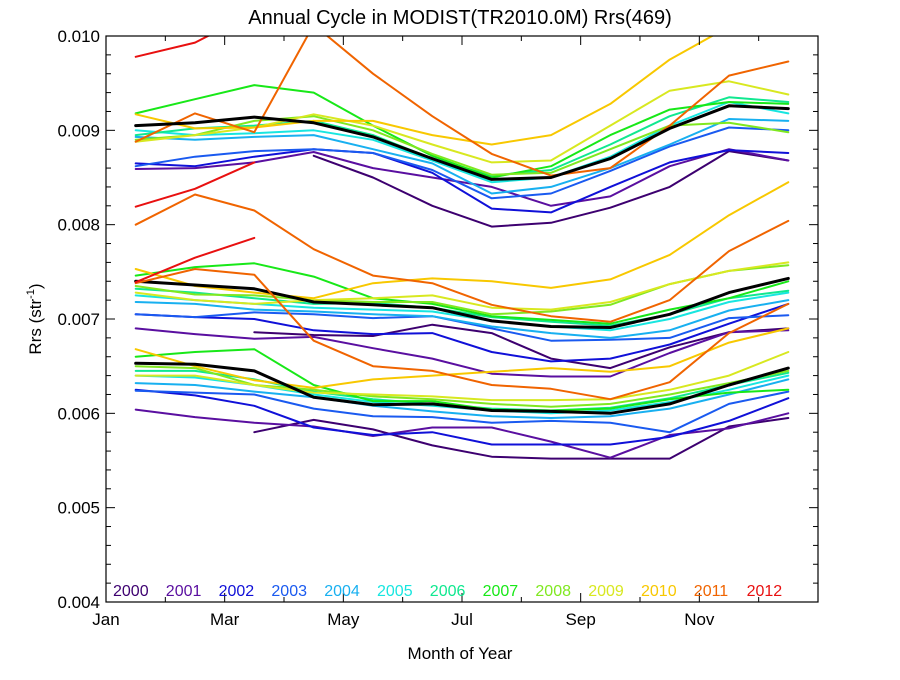 This screenshot has height=680, width=900. Describe the element at coordinates (237, 591) in the screenshot. I see `legend-item-2002: 2002` at that location.